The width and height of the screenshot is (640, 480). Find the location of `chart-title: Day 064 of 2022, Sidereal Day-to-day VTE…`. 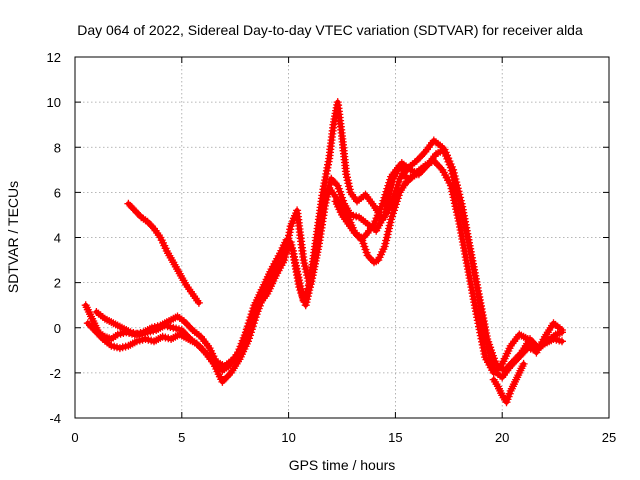

chart-title: Day 064 of 2022, Sidereal Day-to-day VTE… is located at coordinates (330, 30).